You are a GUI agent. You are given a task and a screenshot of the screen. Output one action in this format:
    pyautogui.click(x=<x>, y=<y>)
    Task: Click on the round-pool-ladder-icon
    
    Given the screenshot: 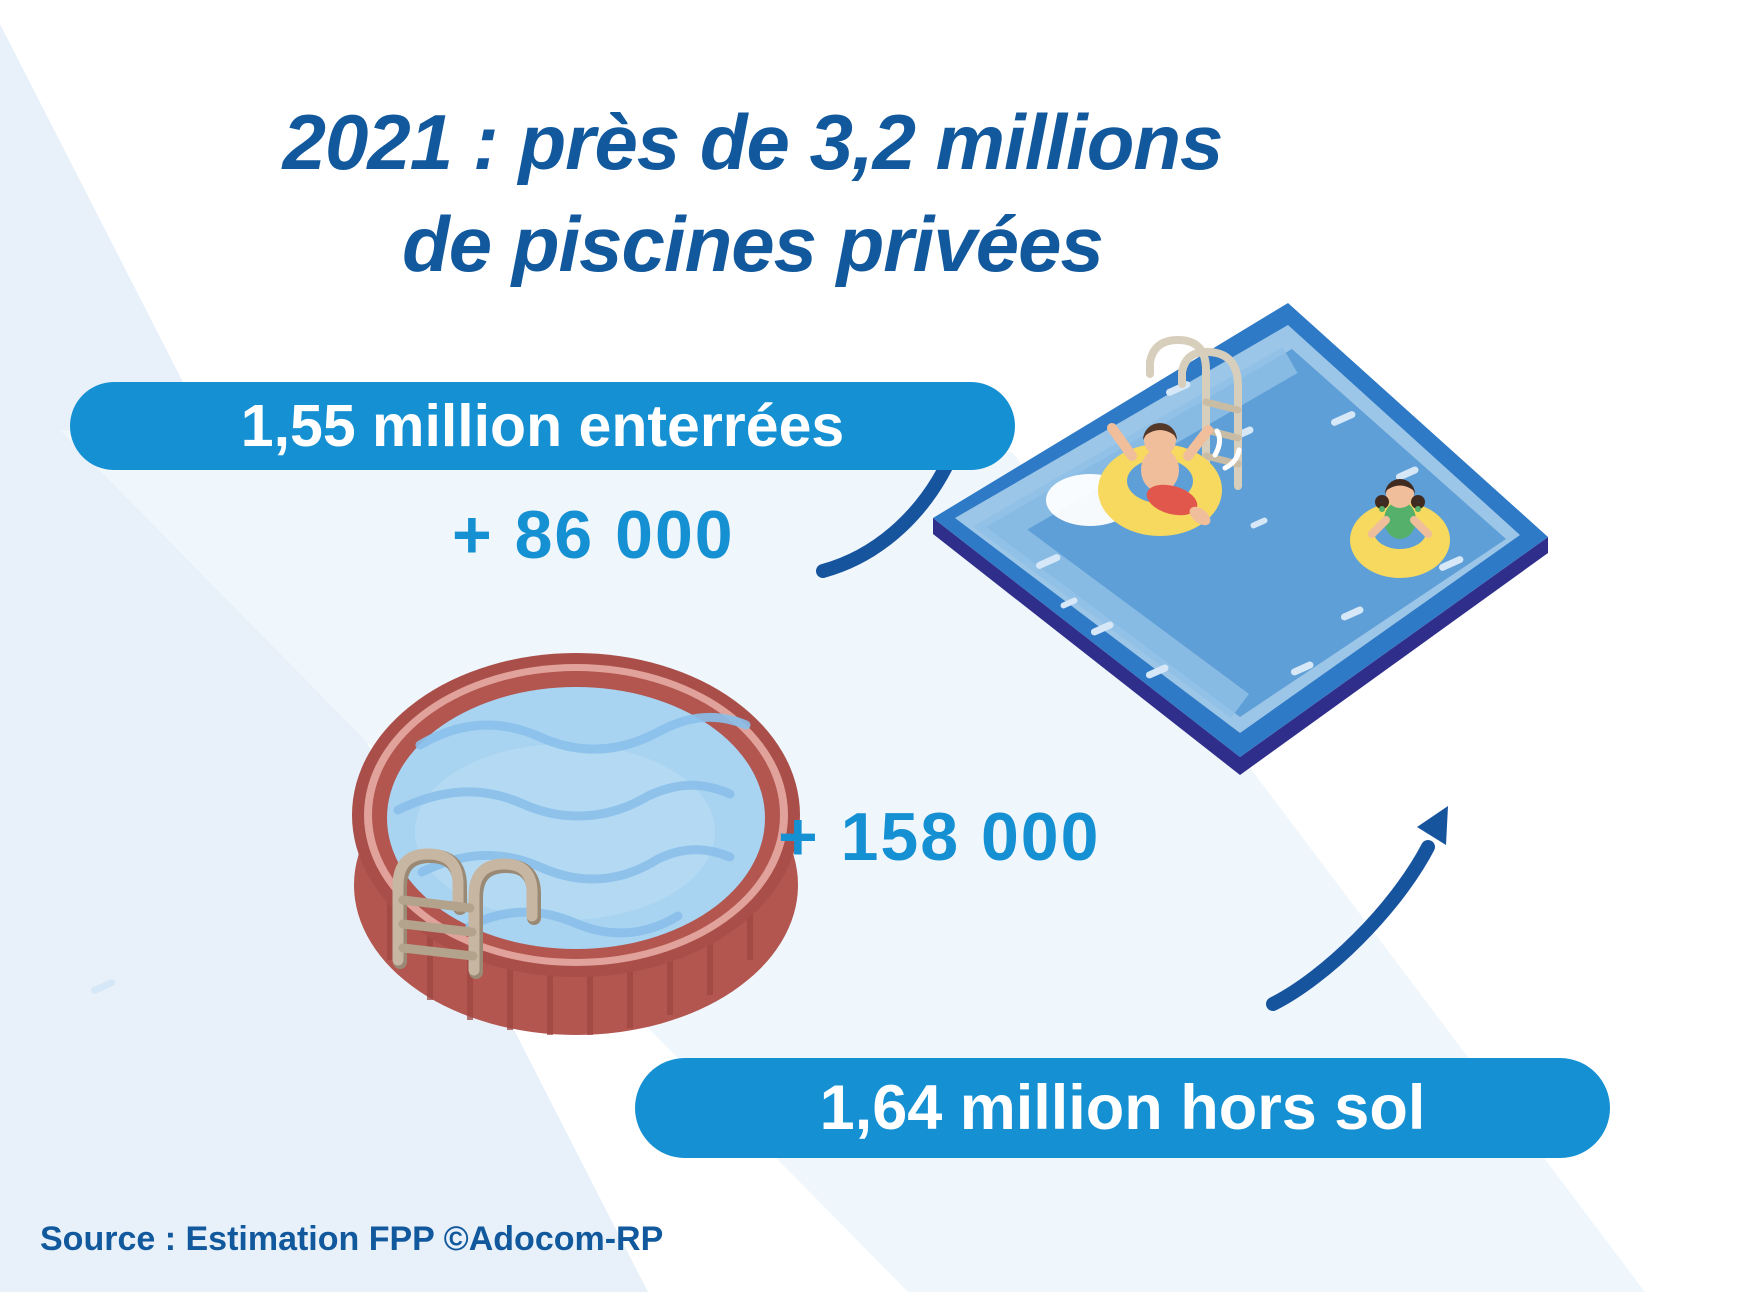 What is the action you would take?
    pyautogui.click(x=466, y=913)
    